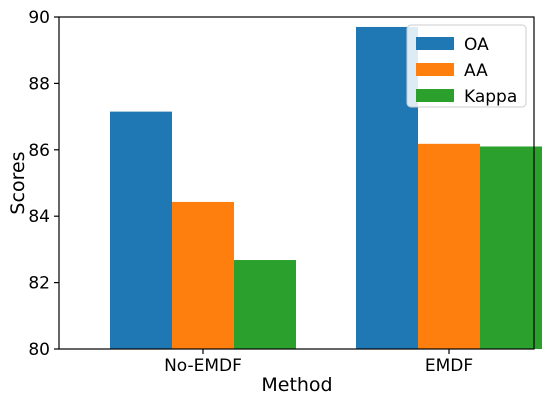 The image size is (550, 402). I want to click on legend-label-kappa: Kappa, so click(490, 97).